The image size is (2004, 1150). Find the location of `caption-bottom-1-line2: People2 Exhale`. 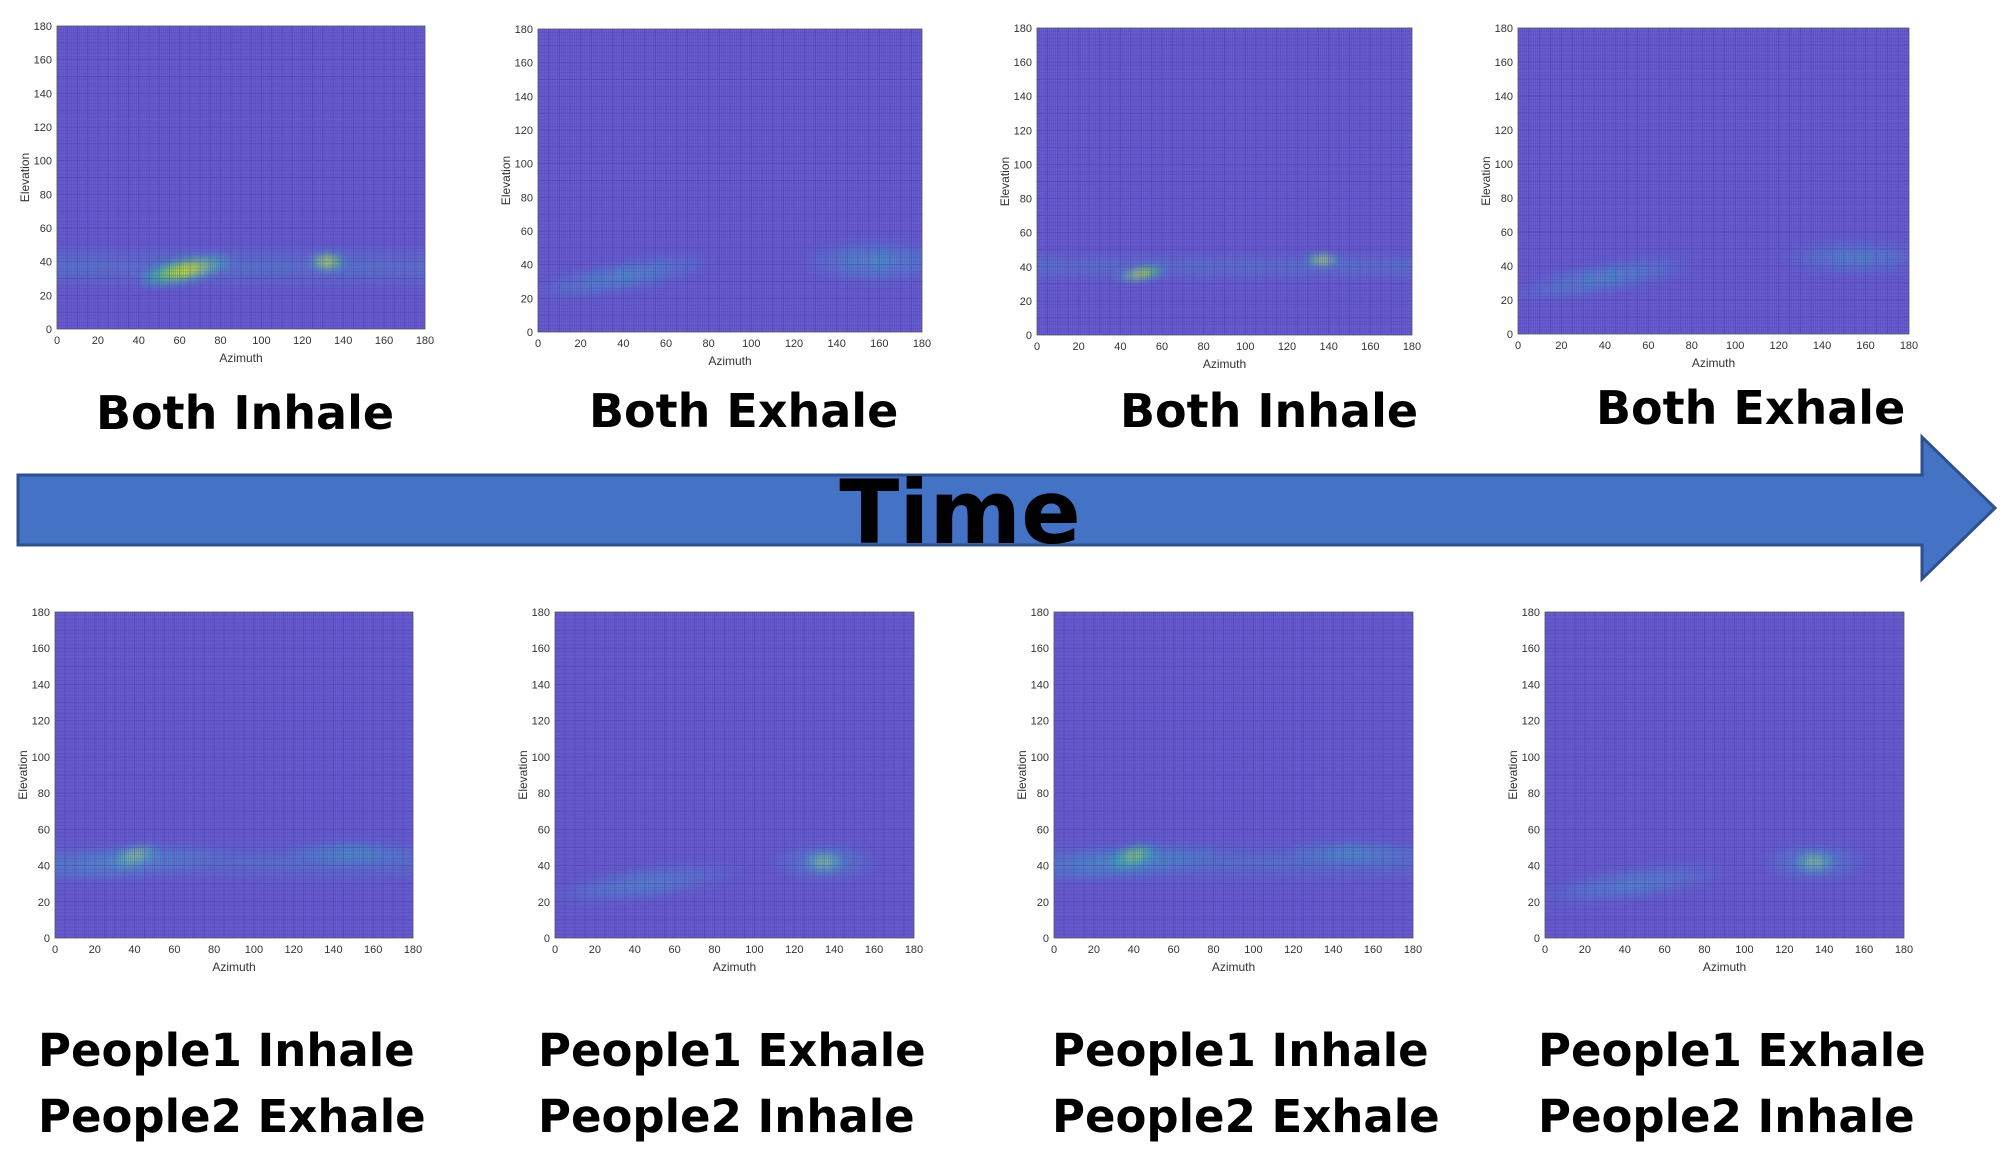

caption-bottom-1-line2: People2 Exhale is located at coordinates (232, 1116).